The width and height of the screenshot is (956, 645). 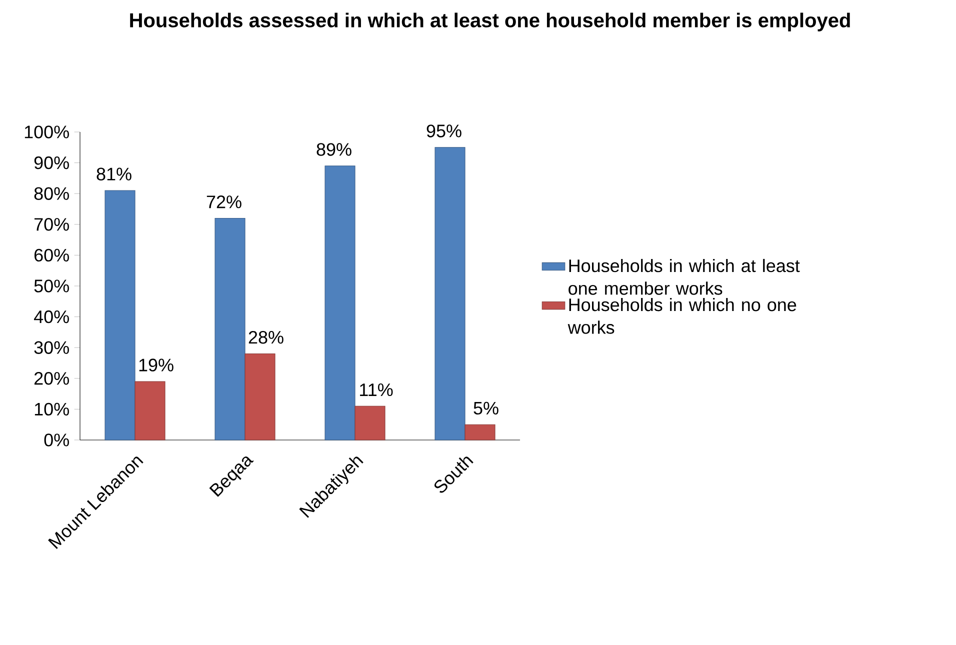 I want to click on data-label: 19%, so click(x=156, y=365).